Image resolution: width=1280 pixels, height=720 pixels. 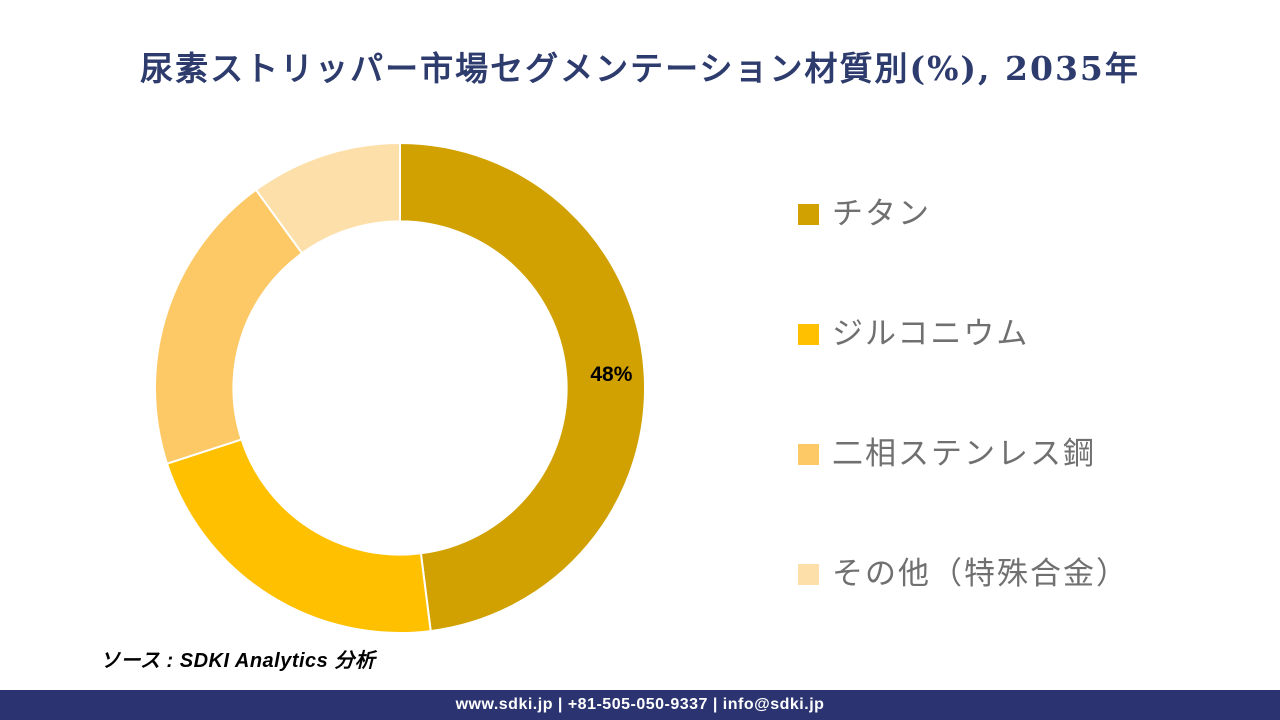 I want to click on legend-item-2: 二相ステンレス鋼, so click(x=963, y=454).